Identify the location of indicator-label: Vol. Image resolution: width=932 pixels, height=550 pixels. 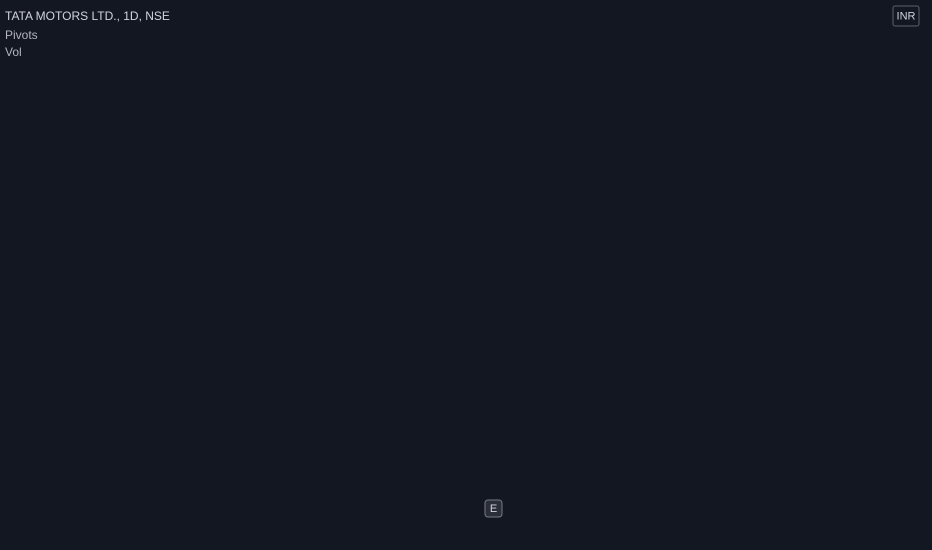
(13, 52).